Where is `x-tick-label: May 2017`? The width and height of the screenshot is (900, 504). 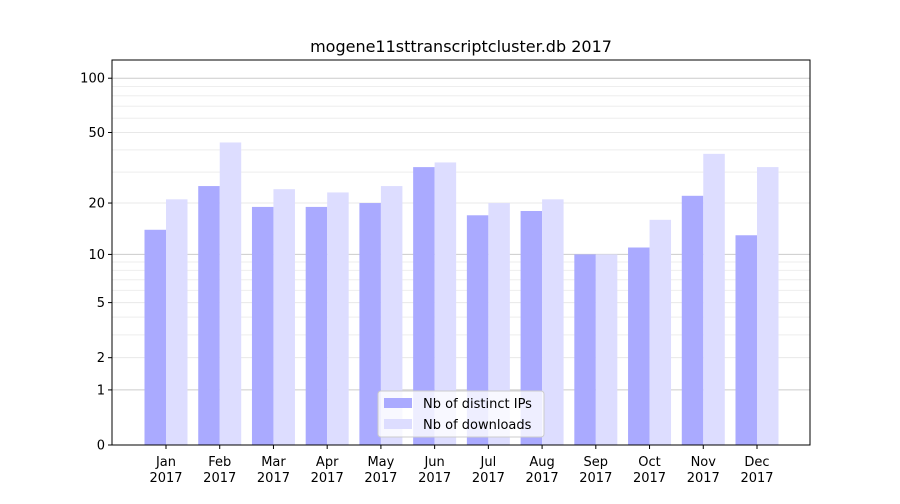 x-tick-label: May 2017 is located at coordinates (380, 470).